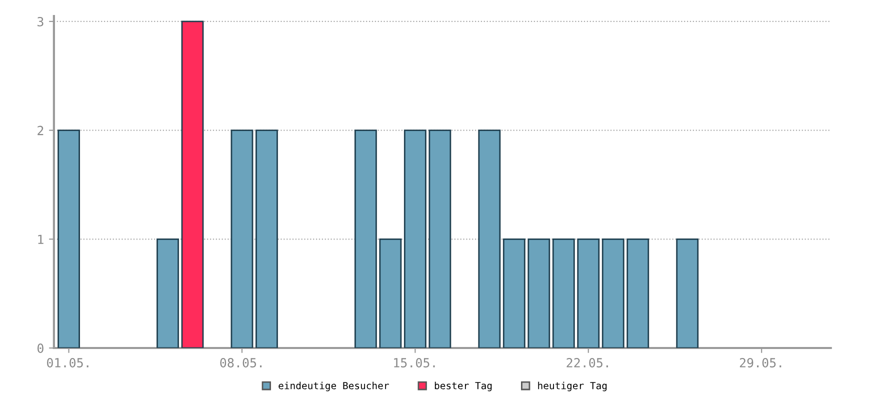 Image resolution: width=870 pixels, height=400 pixels. I want to click on legend-label: eindeutige Besucher, so click(333, 387).